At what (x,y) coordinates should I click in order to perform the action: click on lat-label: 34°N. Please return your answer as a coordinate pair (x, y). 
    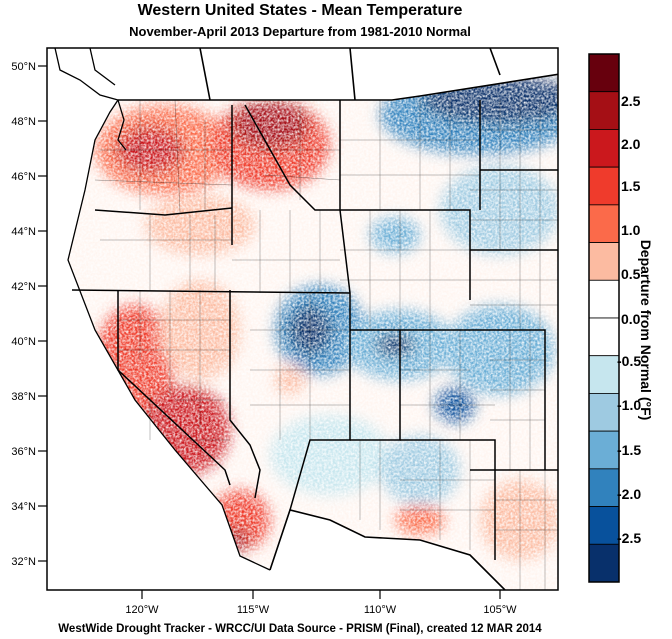
    Looking at the image, I should click on (23, 507).